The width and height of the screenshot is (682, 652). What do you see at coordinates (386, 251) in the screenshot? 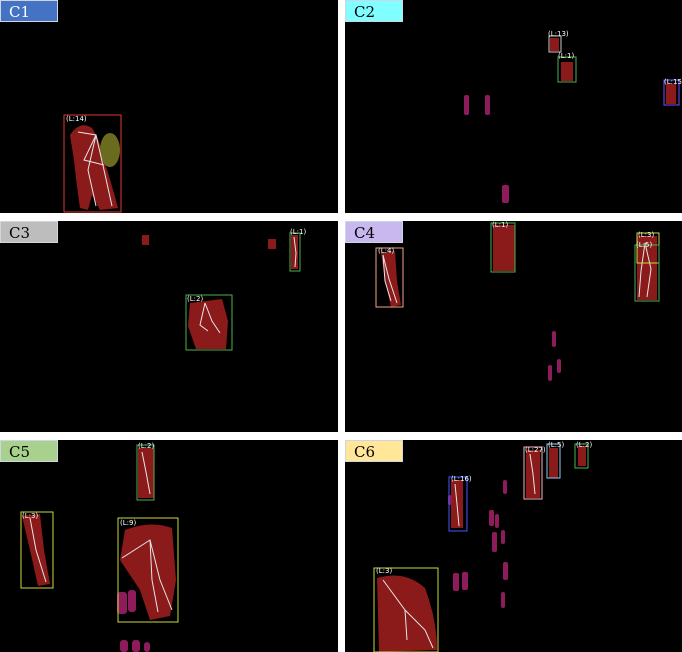
I see `track-tag: (L:4)` at bounding box center [386, 251].